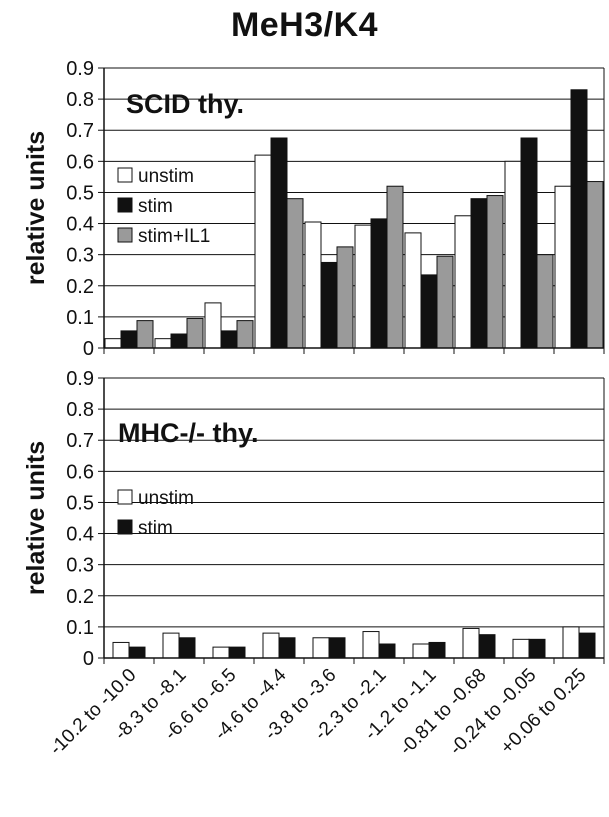  I want to click on panel-label: SCID thy., so click(185, 104).